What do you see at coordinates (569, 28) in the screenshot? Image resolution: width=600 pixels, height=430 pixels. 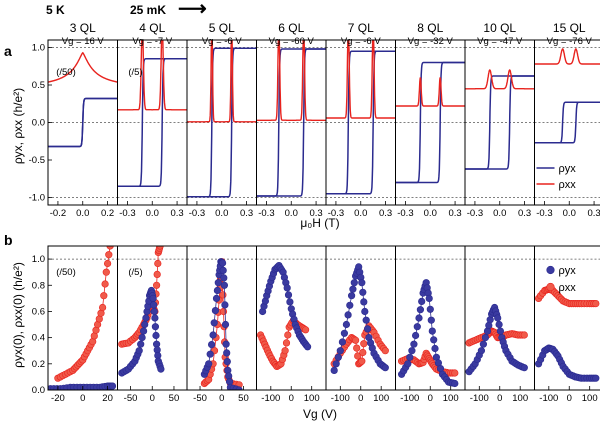 I see `thickness-label: 15 QL` at bounding box center [569, 28].